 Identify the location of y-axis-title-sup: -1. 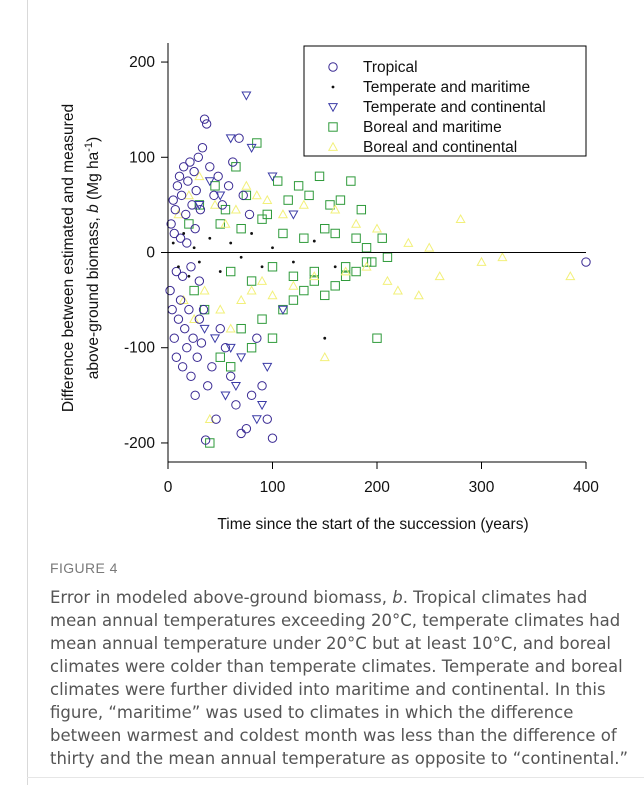
(89, 147).